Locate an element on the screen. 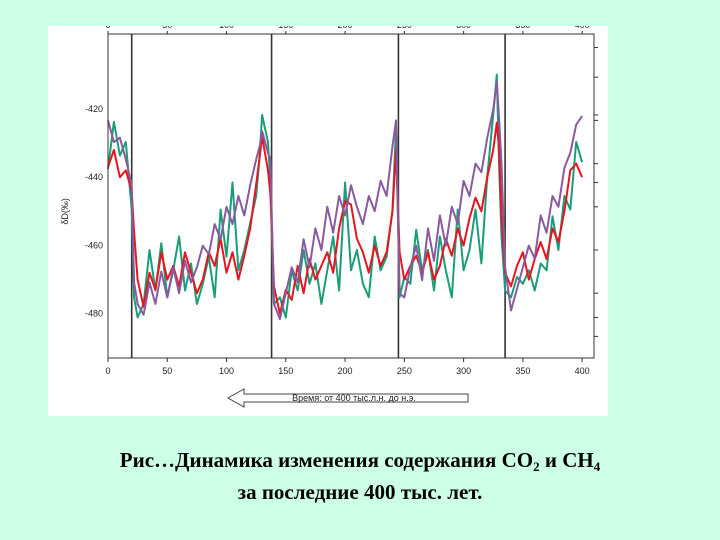  top-x-tick-label: 0 is located at coordinates (107, 28).